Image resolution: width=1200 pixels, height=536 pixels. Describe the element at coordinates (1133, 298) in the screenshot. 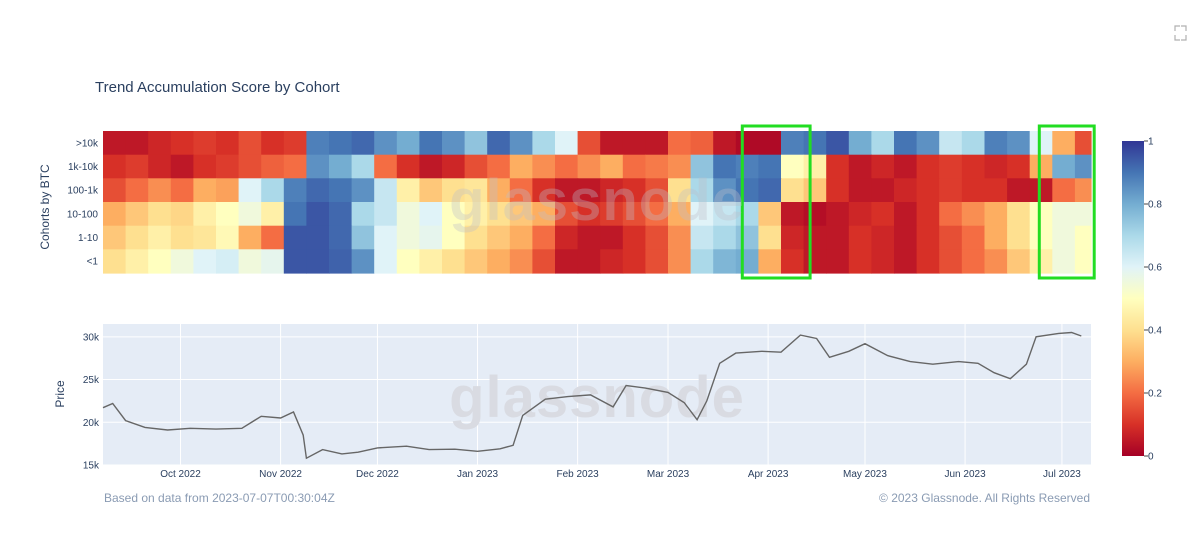

I see `colorbar` at that location.